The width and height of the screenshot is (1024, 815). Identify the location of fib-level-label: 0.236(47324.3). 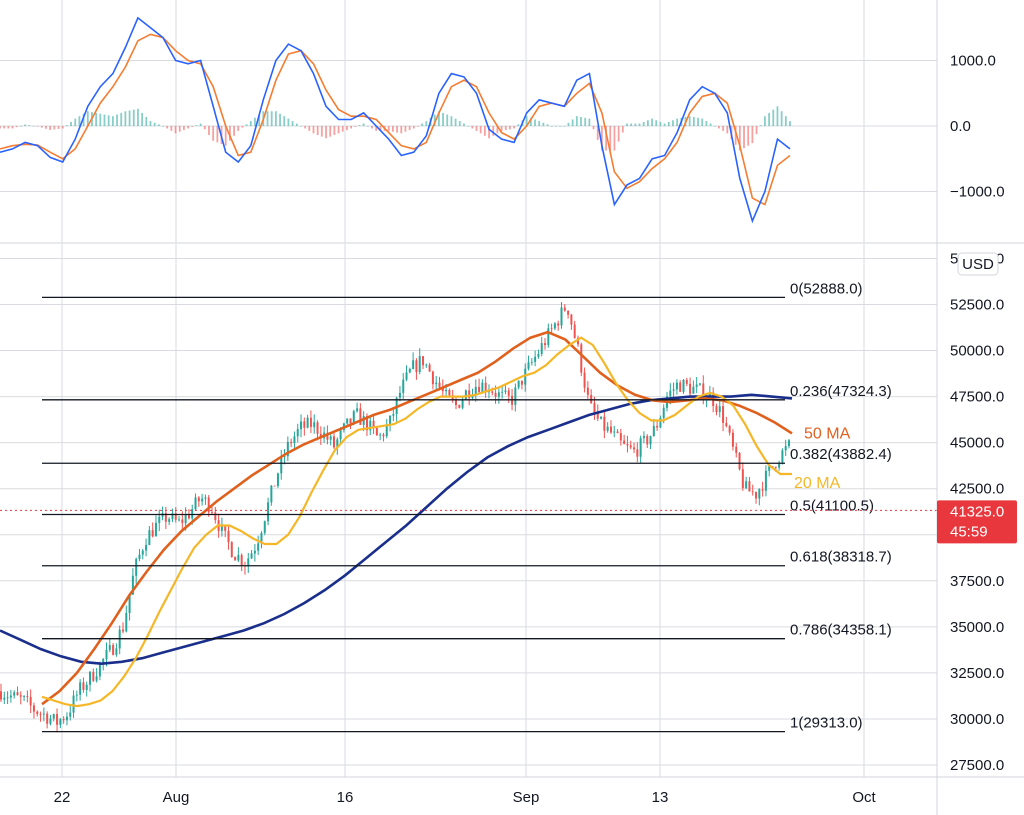
(841, 391).